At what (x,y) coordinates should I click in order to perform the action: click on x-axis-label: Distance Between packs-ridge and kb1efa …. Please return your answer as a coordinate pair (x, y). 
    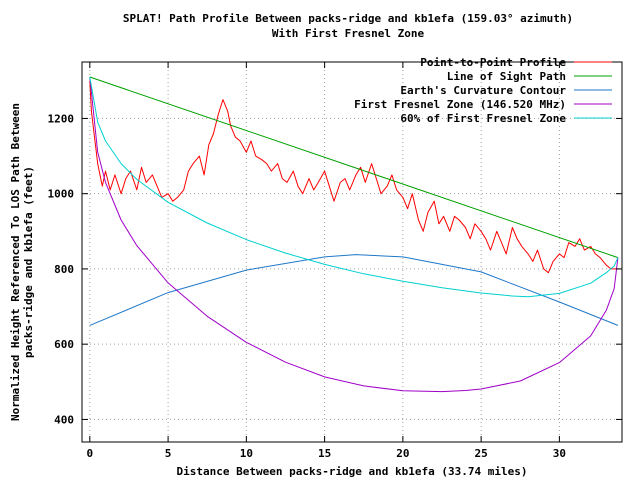
    Looking at the image, I should click on (352, 471).